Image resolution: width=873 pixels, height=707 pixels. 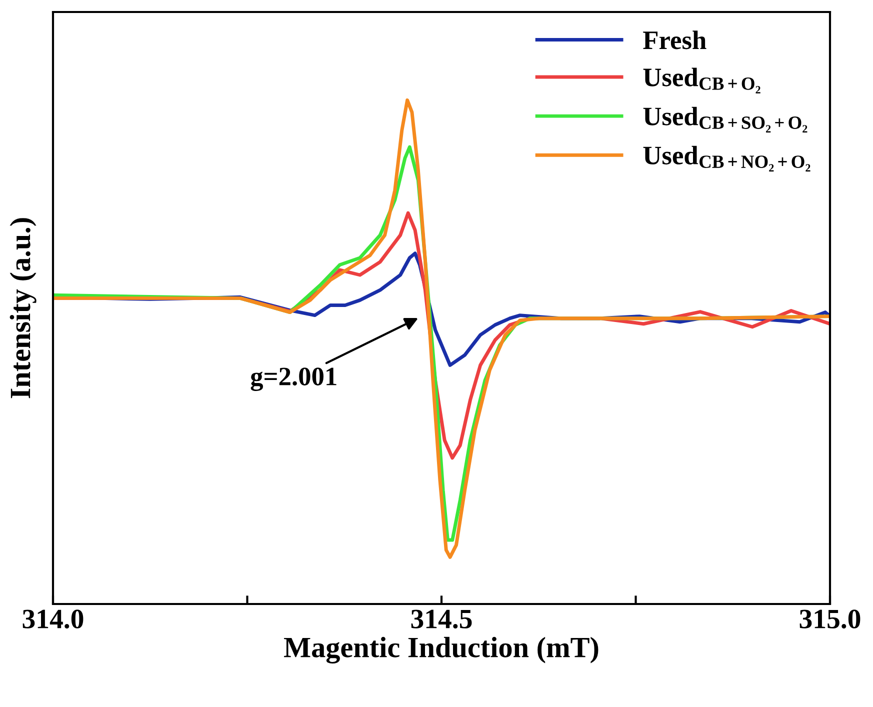 I want to click on legend-label: Used$_{CB+NO₂+O₂}$, so click(x=726, y=159).